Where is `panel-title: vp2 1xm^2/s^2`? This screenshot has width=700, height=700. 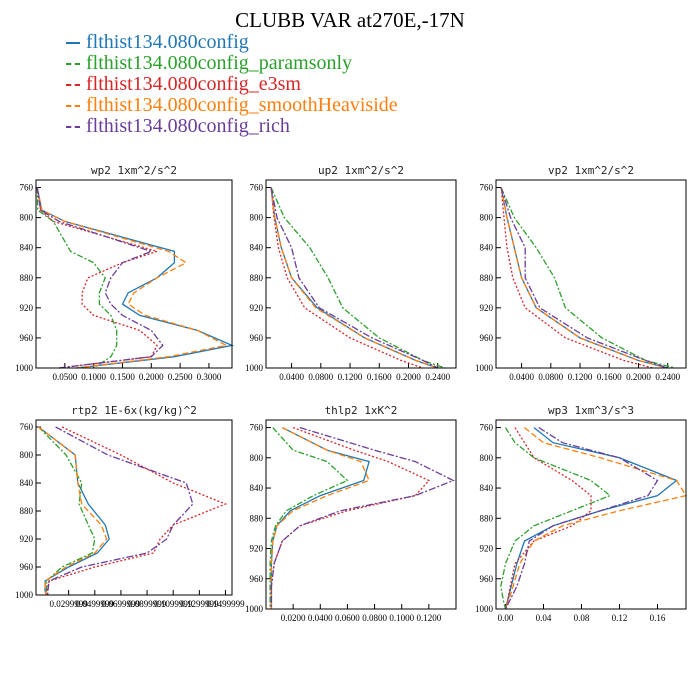 panel-title: vp2 1xm^2/s^2 is located at coordinates (591, 170).